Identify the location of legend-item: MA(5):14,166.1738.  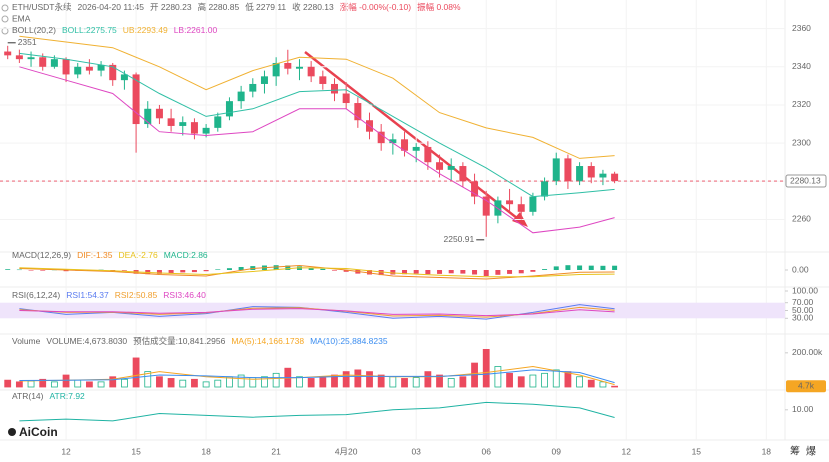
(267, 341).